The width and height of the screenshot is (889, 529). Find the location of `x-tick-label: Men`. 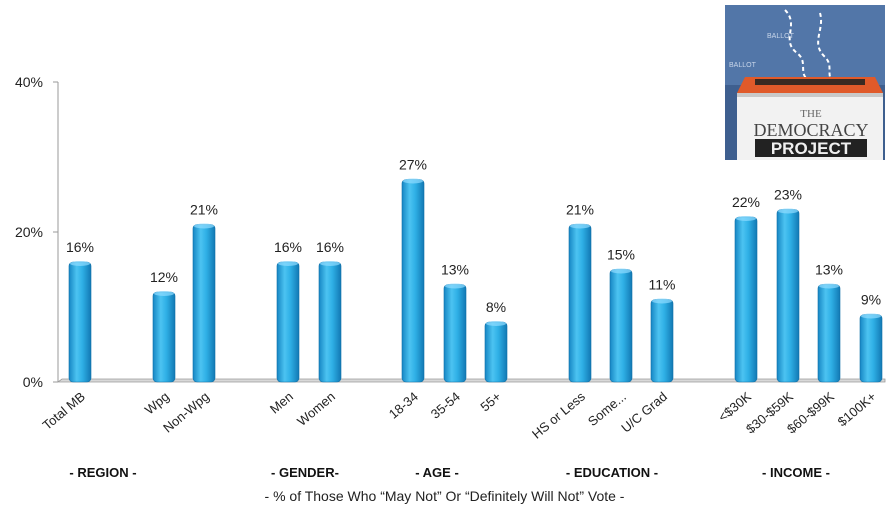

x-tick-label: Men is located at coordinates (281, 403).